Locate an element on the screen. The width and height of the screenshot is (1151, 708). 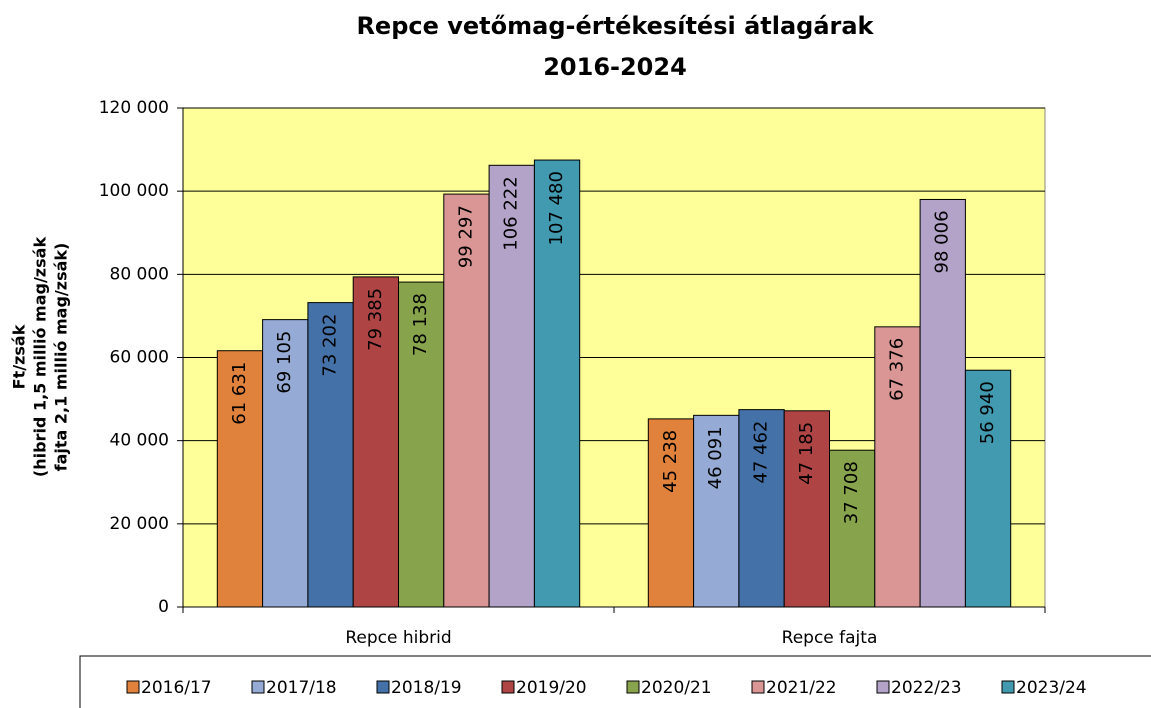
y-tick-label: 0 is located at coordinates (163, 607).